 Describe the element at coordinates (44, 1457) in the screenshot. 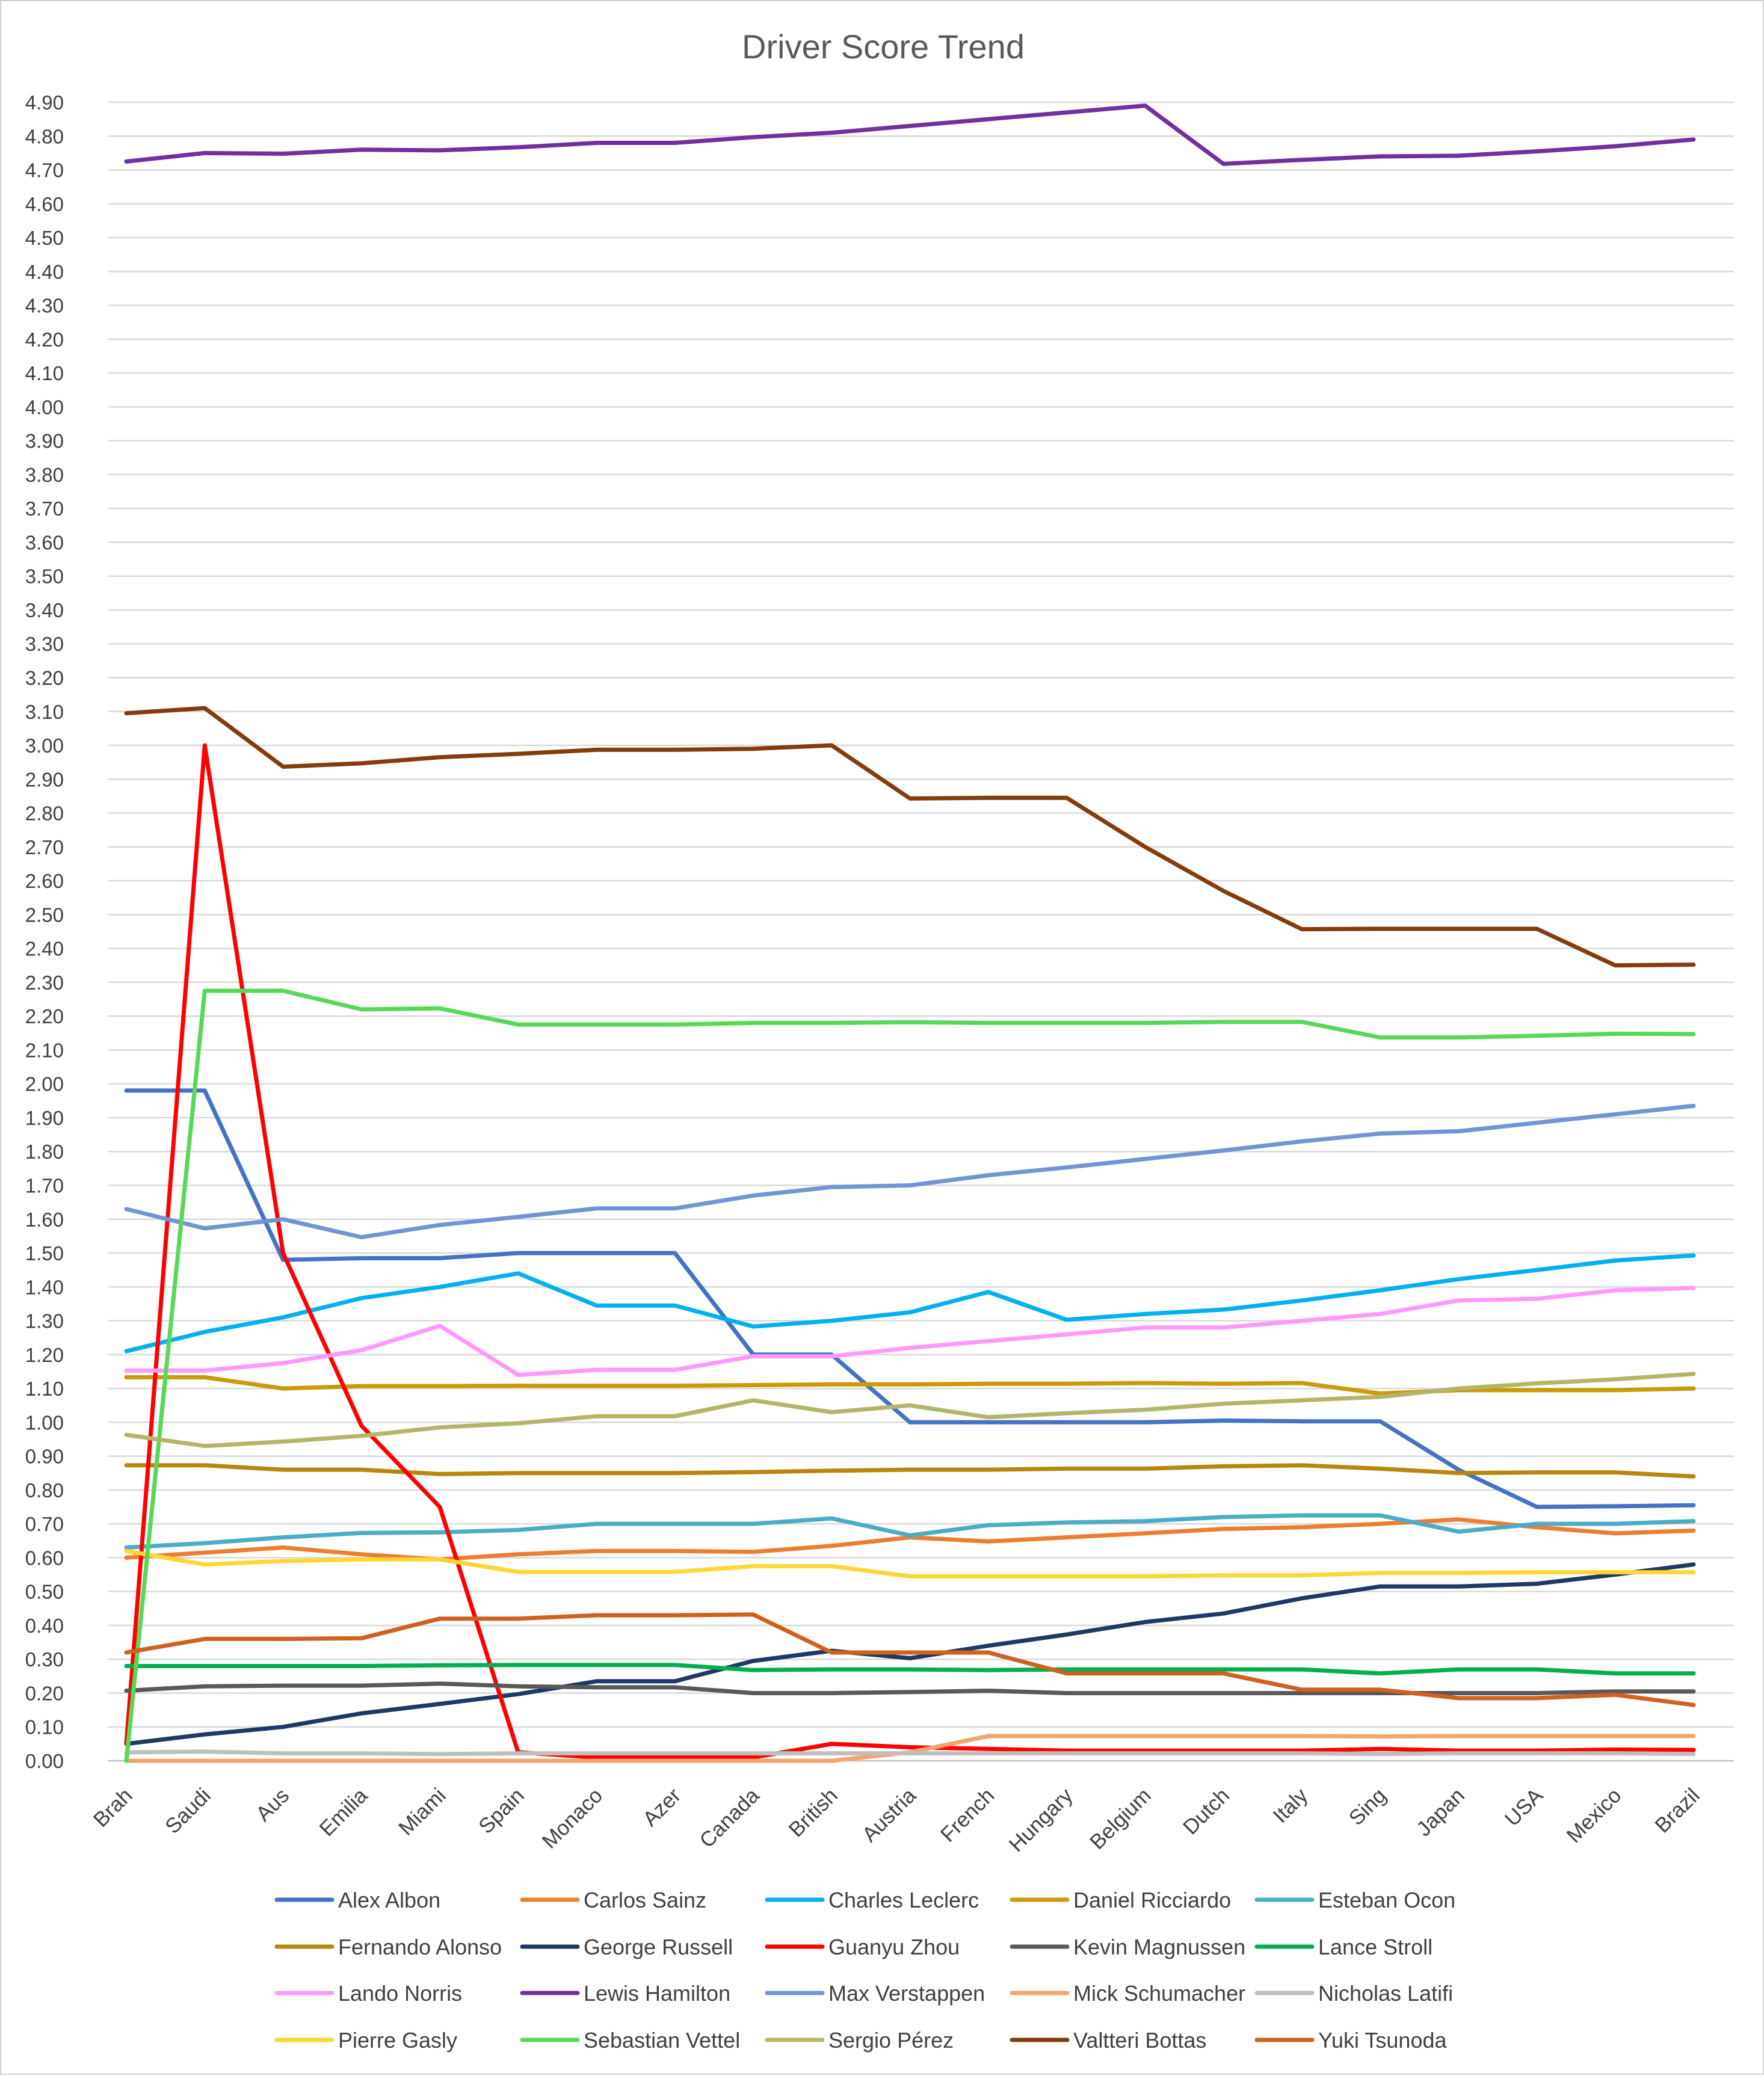

I see `y-tick-label: 0.90` at that location.